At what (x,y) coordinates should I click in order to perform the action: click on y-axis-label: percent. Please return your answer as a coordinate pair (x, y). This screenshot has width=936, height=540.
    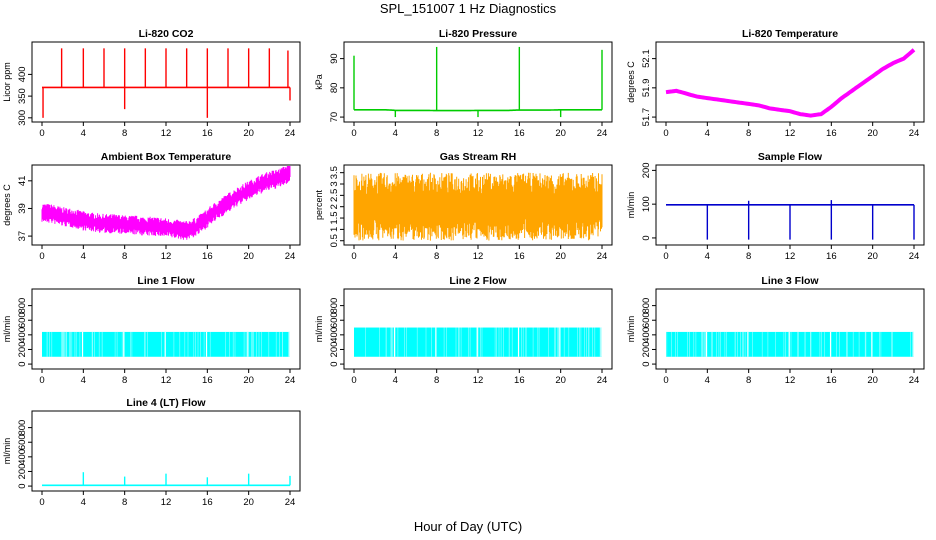
    Looking at the image, I should click on (319, 204).